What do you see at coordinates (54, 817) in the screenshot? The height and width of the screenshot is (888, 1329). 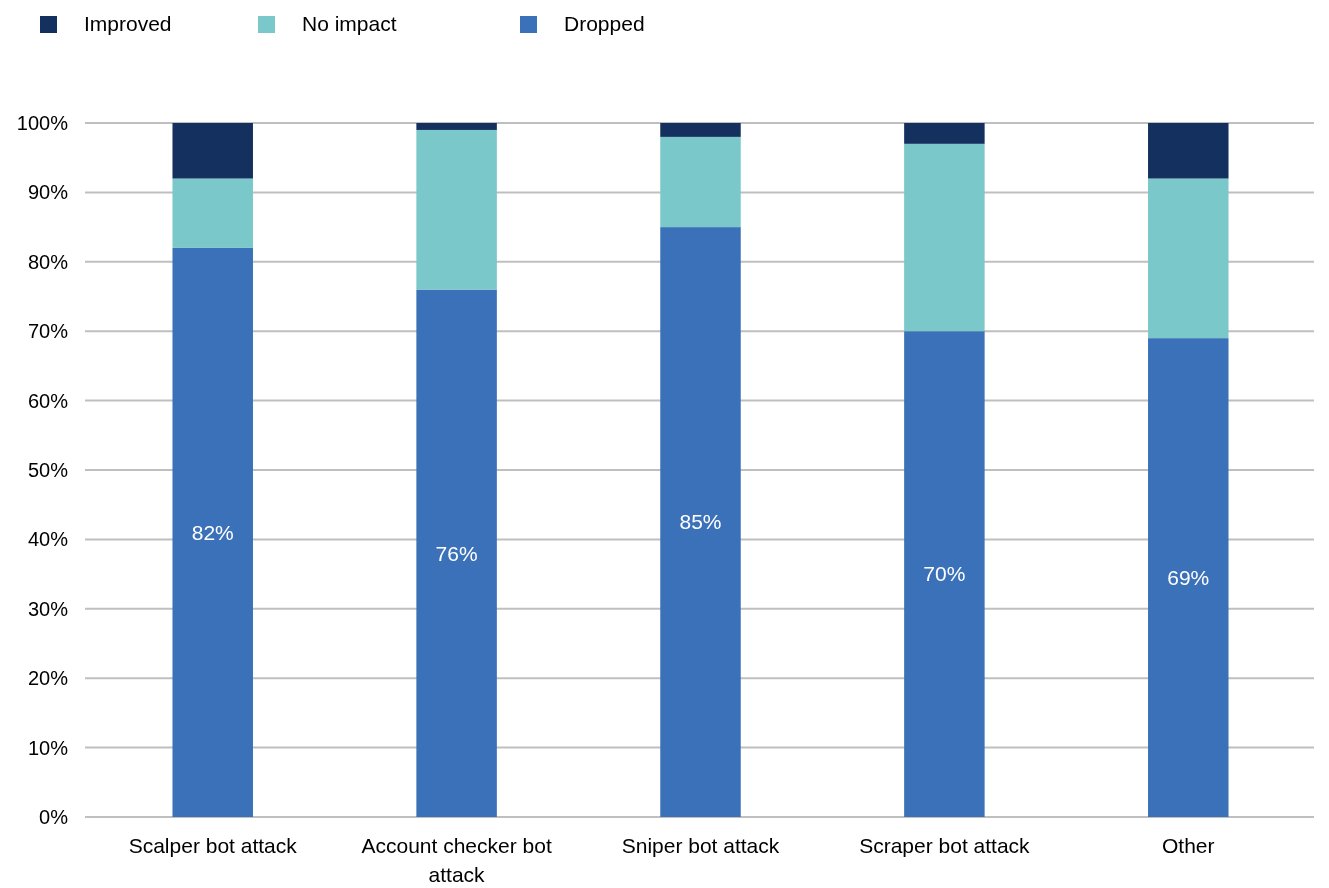 I see `y-tick-label: 0%` at bounding box center [54, 817].